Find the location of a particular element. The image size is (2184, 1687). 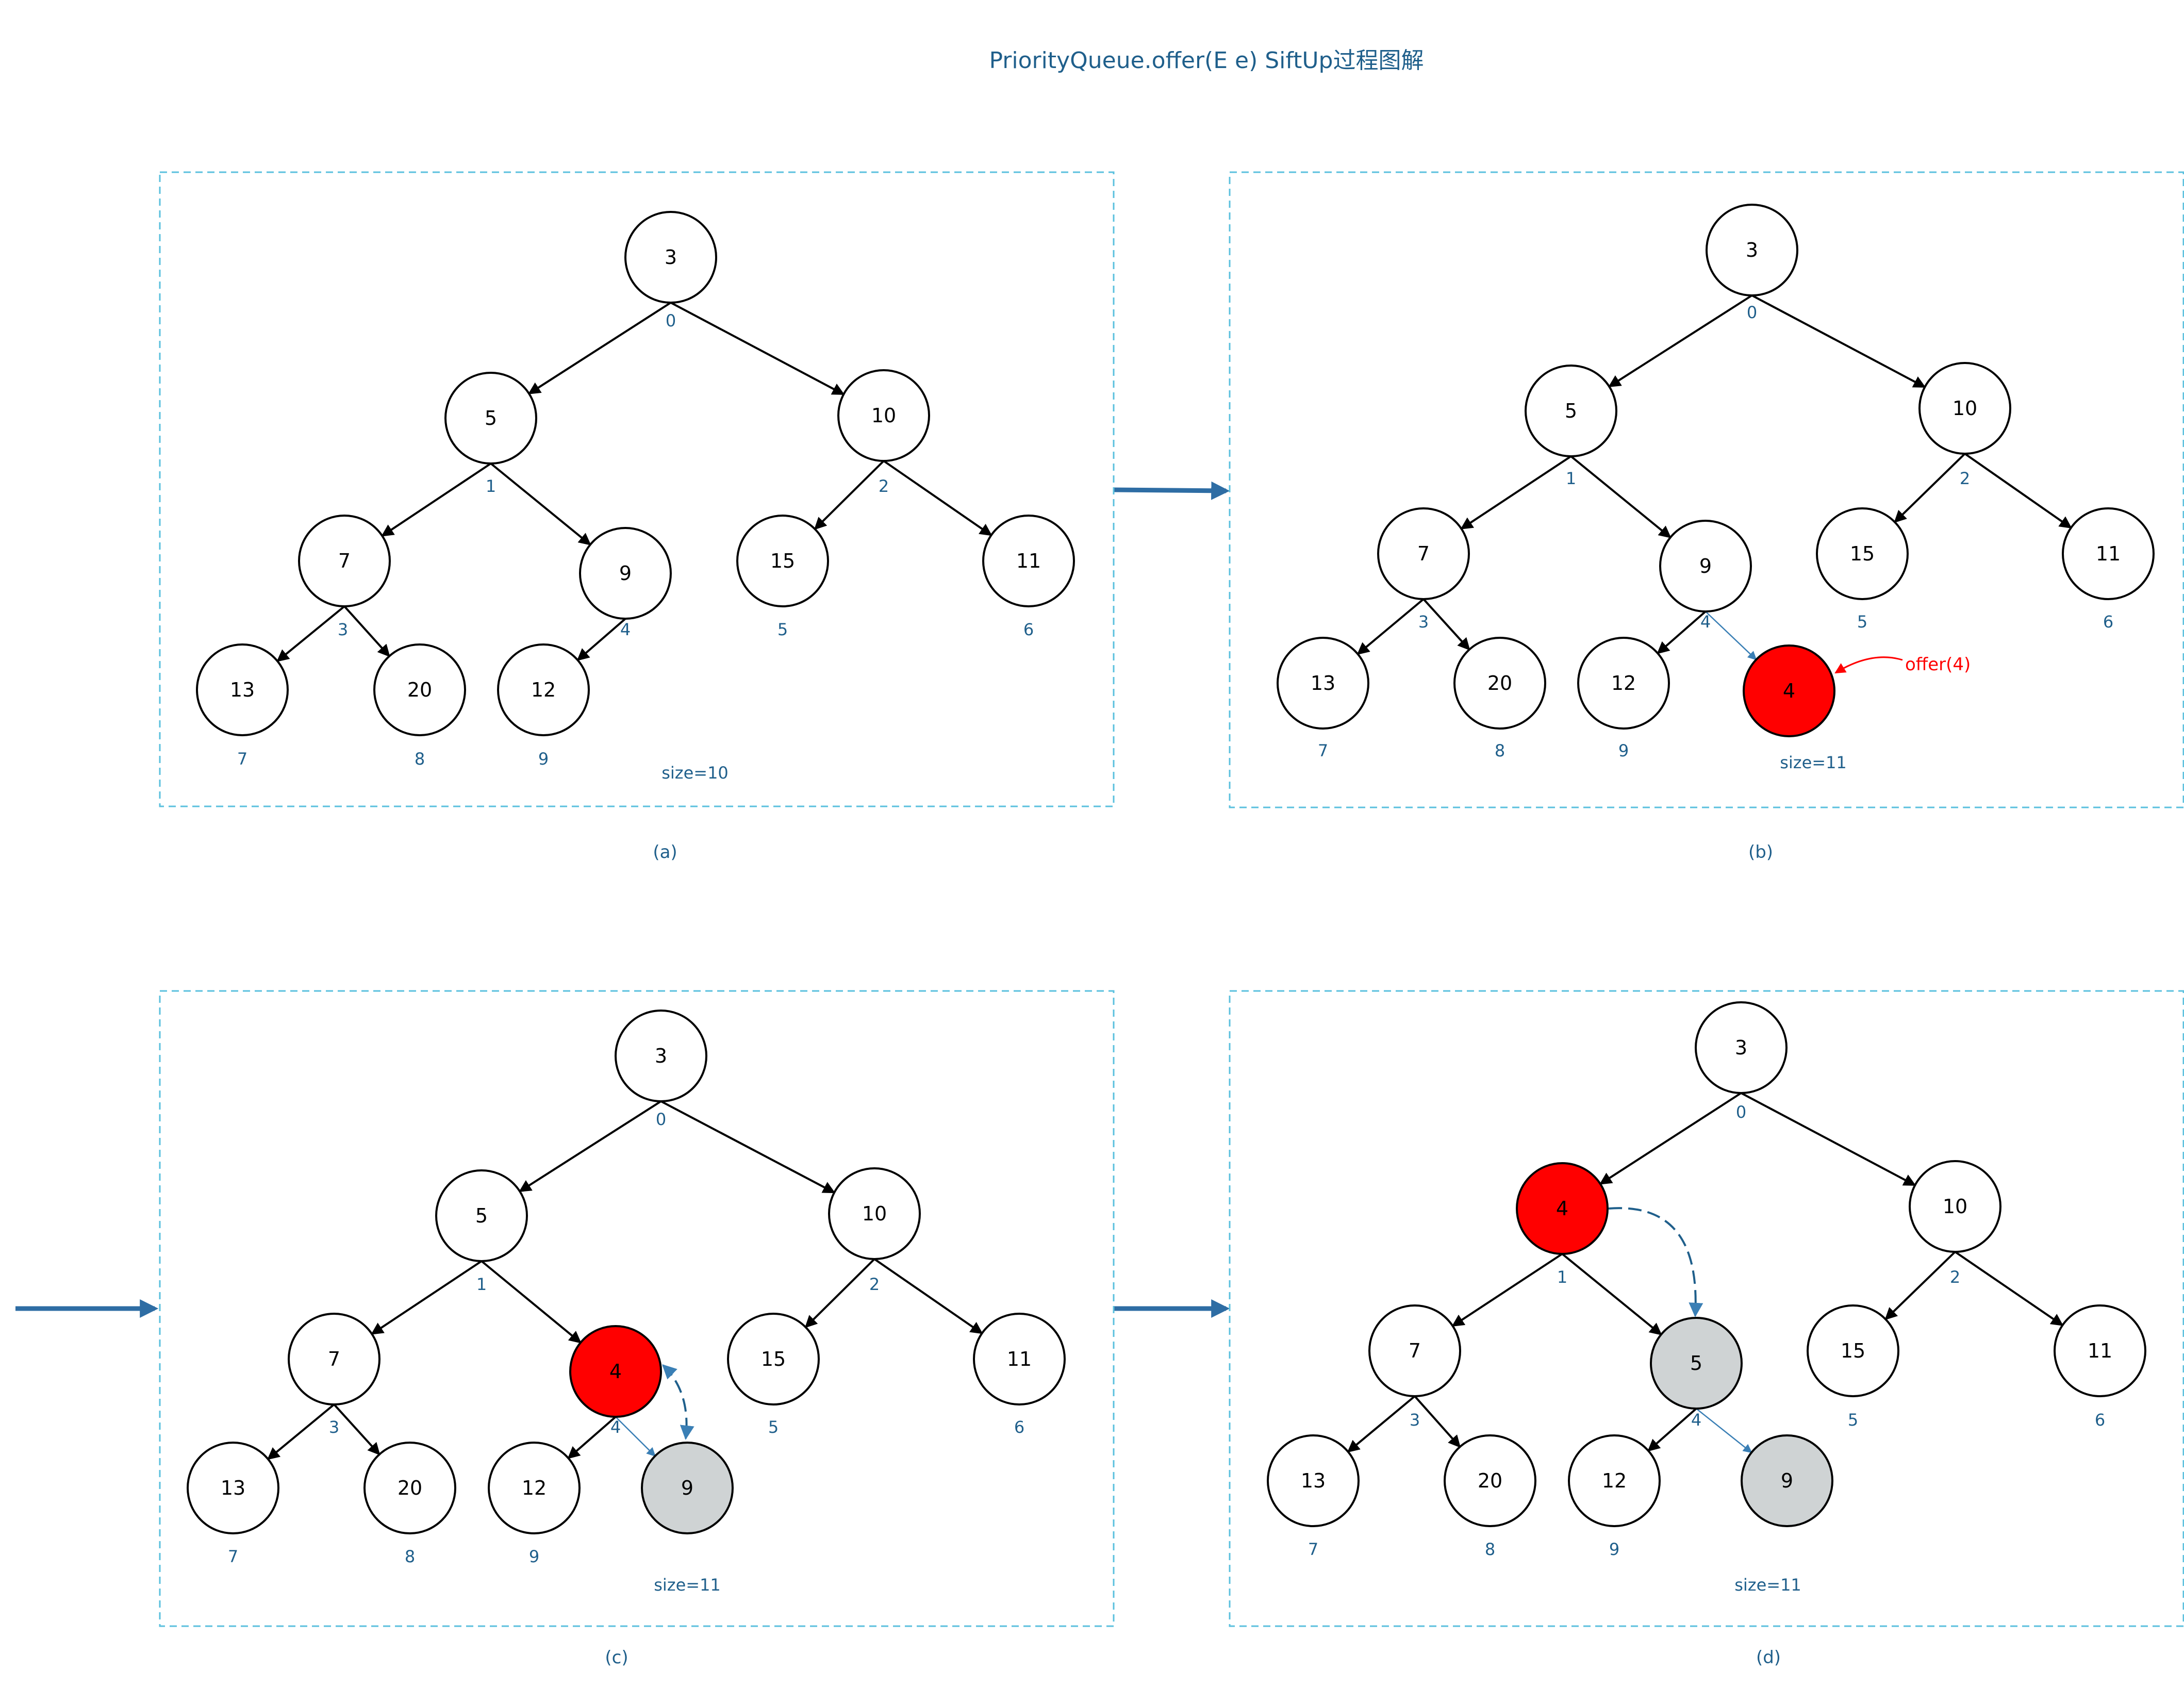

node-value: 12 is located at coordinates (534, 1488).